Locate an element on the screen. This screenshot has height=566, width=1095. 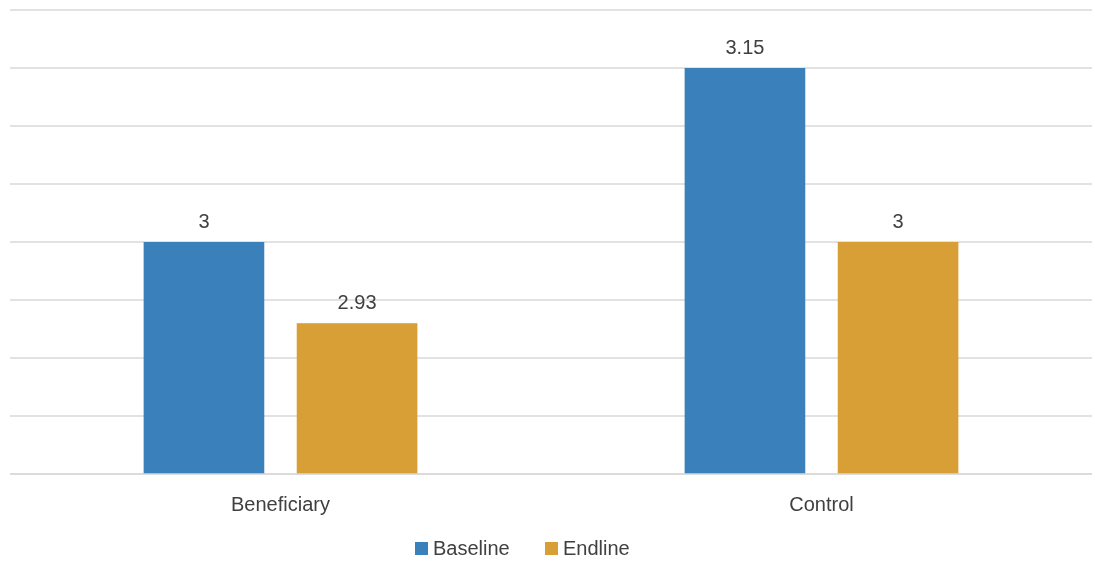
data-label: 3.15 is located at coordinates (745, 47).